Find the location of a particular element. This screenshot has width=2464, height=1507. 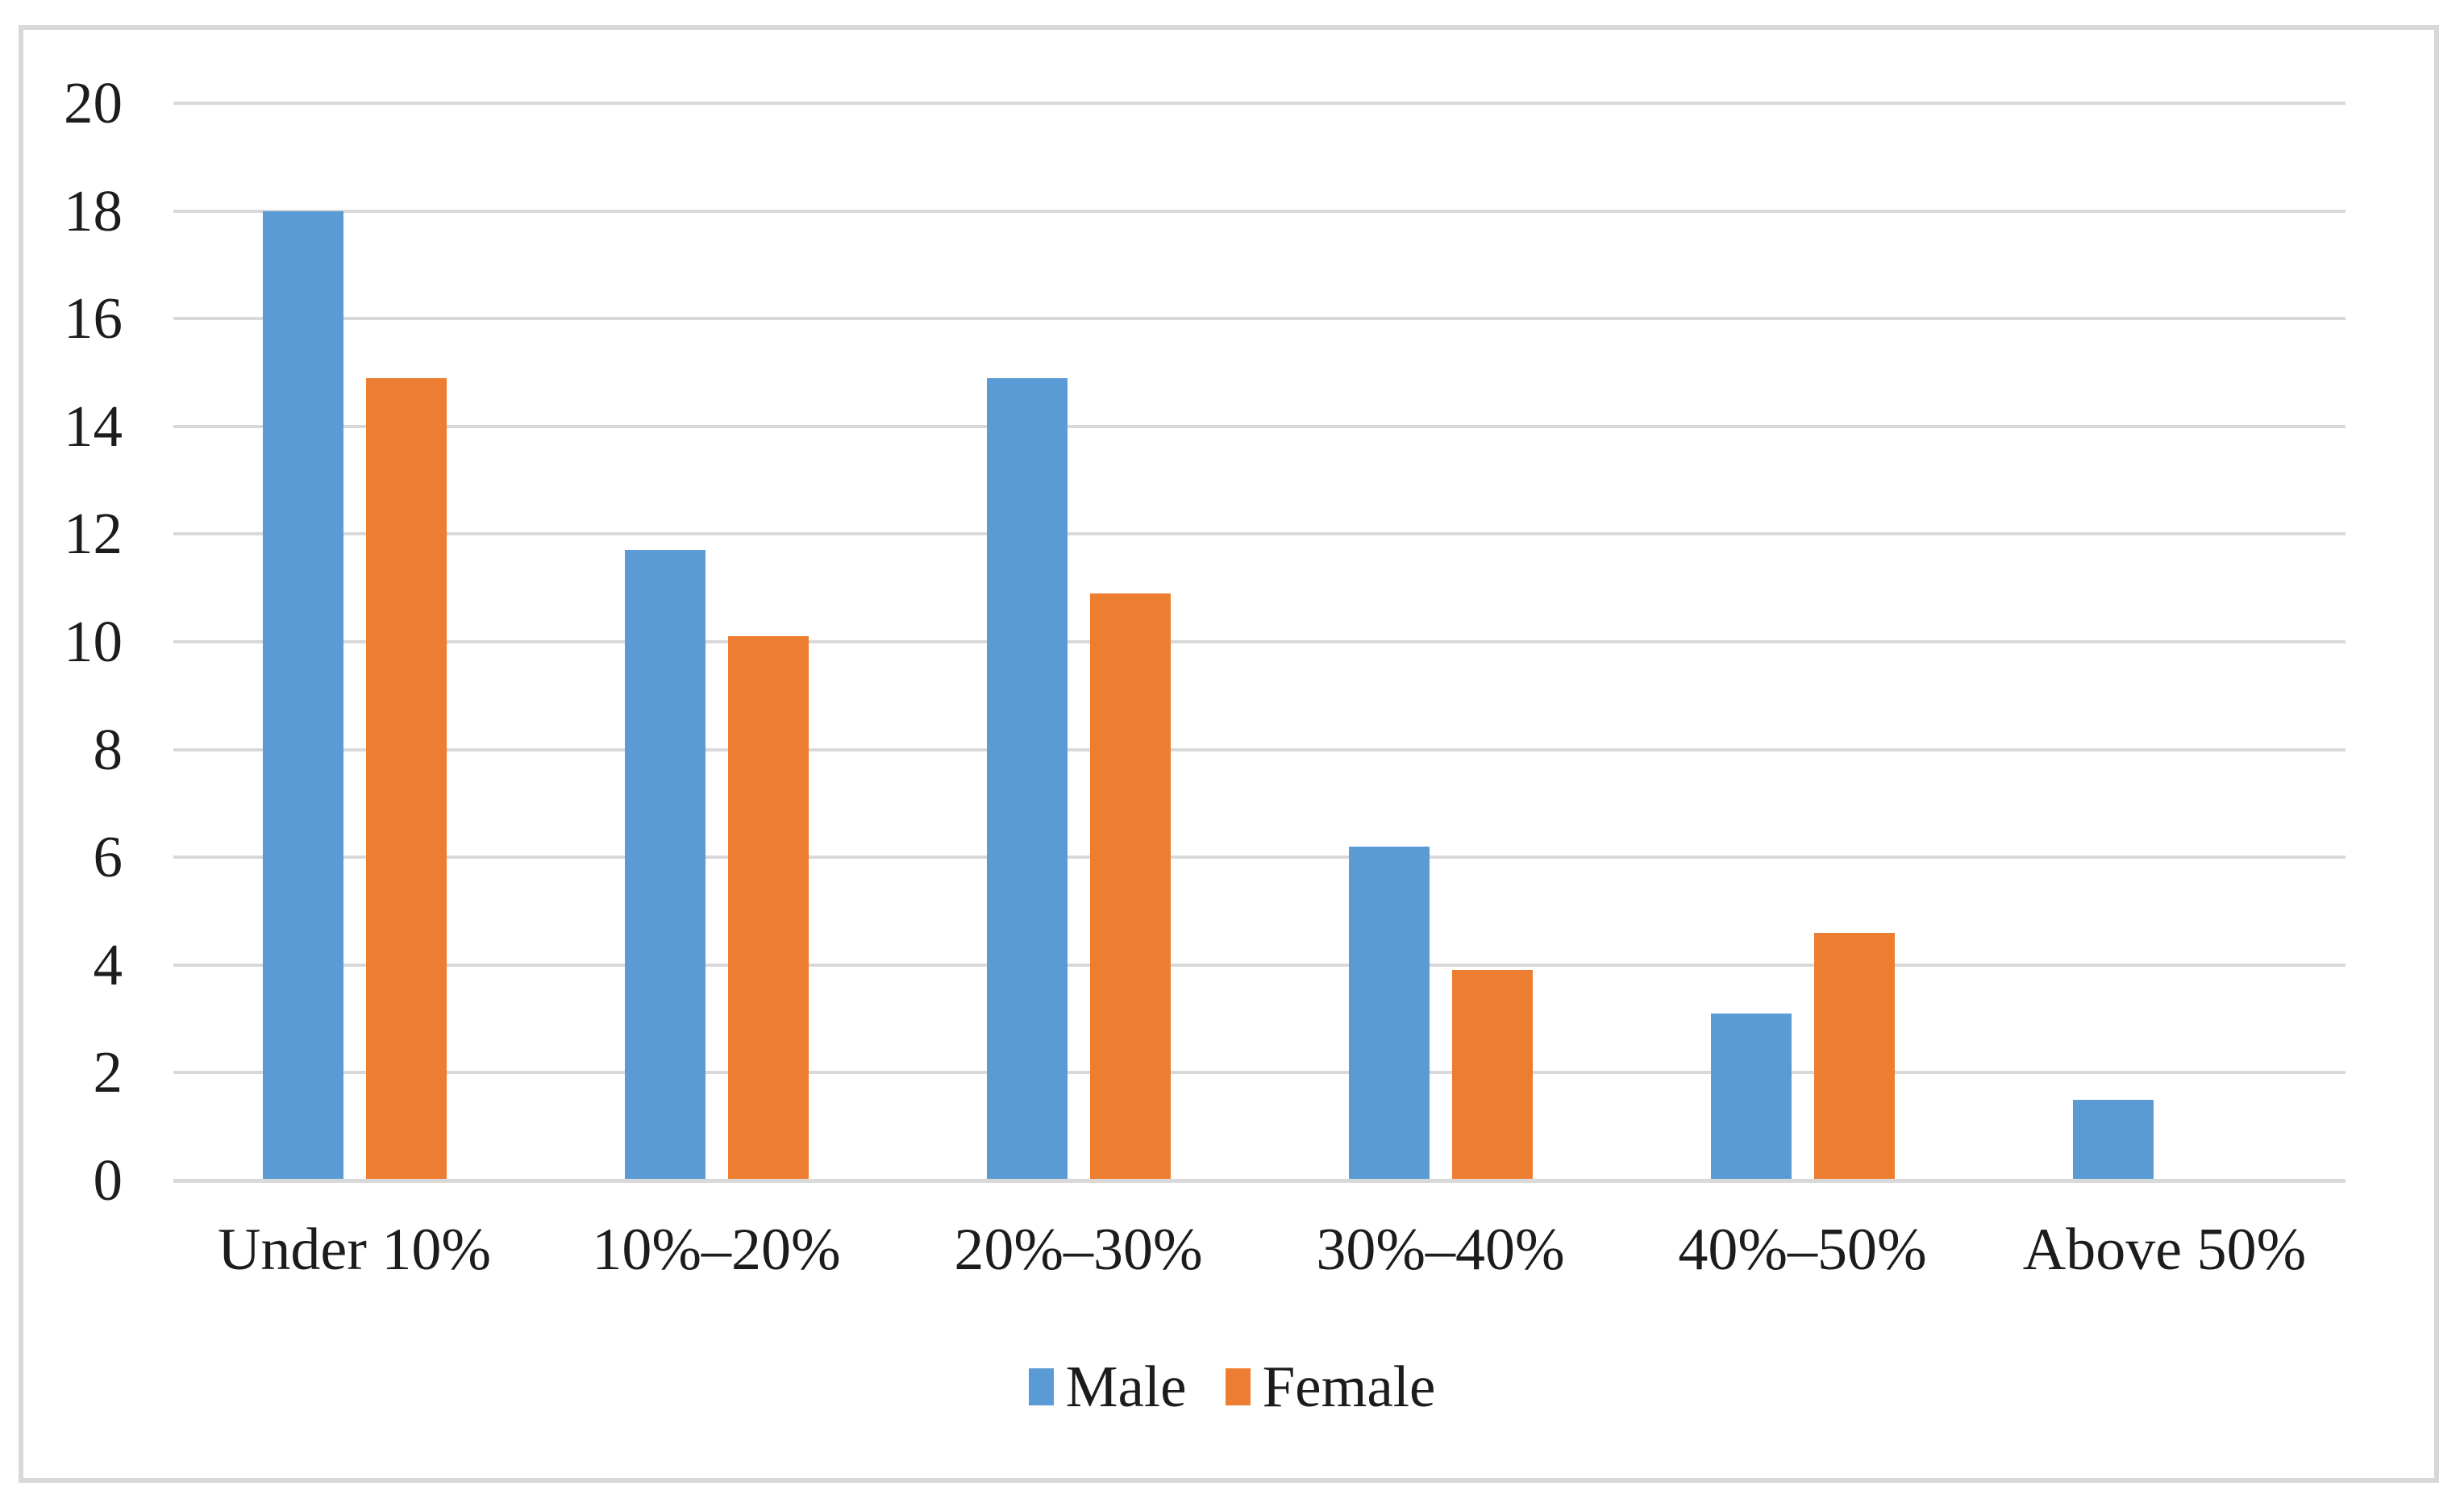

y-axis-tick-label: 12 is located at coordinates (93, 534).